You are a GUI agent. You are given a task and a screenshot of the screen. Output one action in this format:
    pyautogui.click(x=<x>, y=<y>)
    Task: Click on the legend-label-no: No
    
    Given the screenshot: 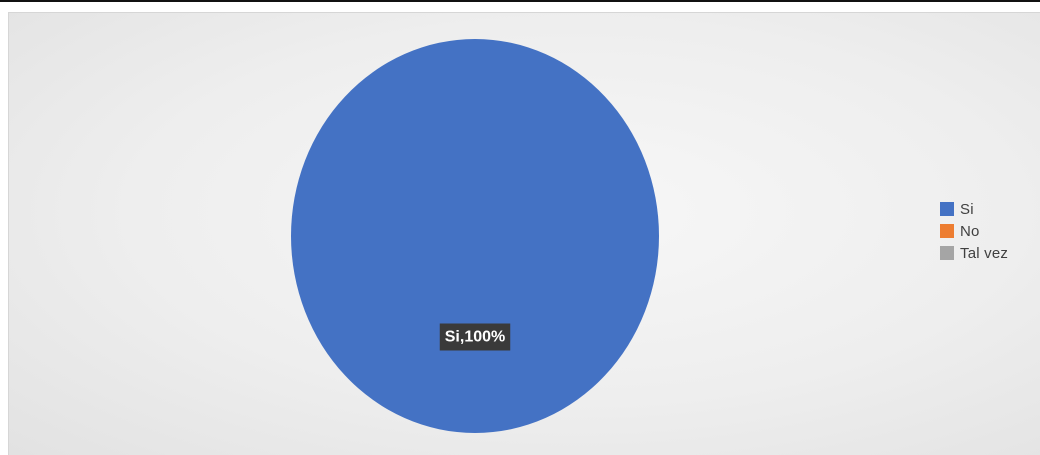 What is the action you would take?
    pyautogui.click(x=970, y=231)
    